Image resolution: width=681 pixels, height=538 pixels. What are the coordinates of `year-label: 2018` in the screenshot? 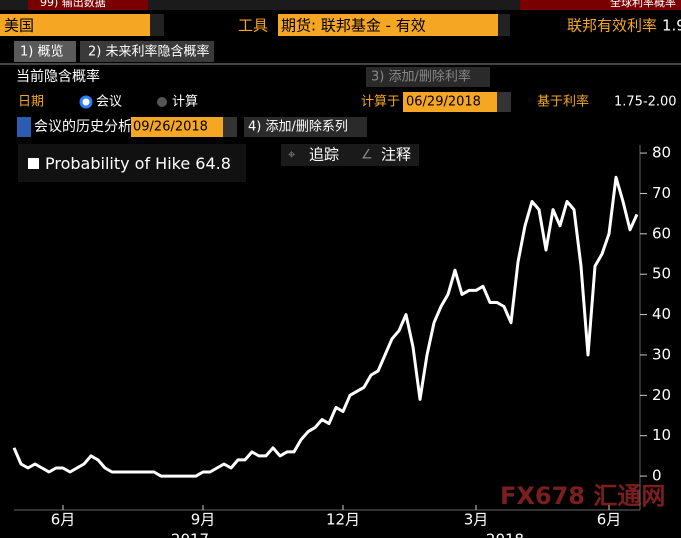 It's located at (505, 534).